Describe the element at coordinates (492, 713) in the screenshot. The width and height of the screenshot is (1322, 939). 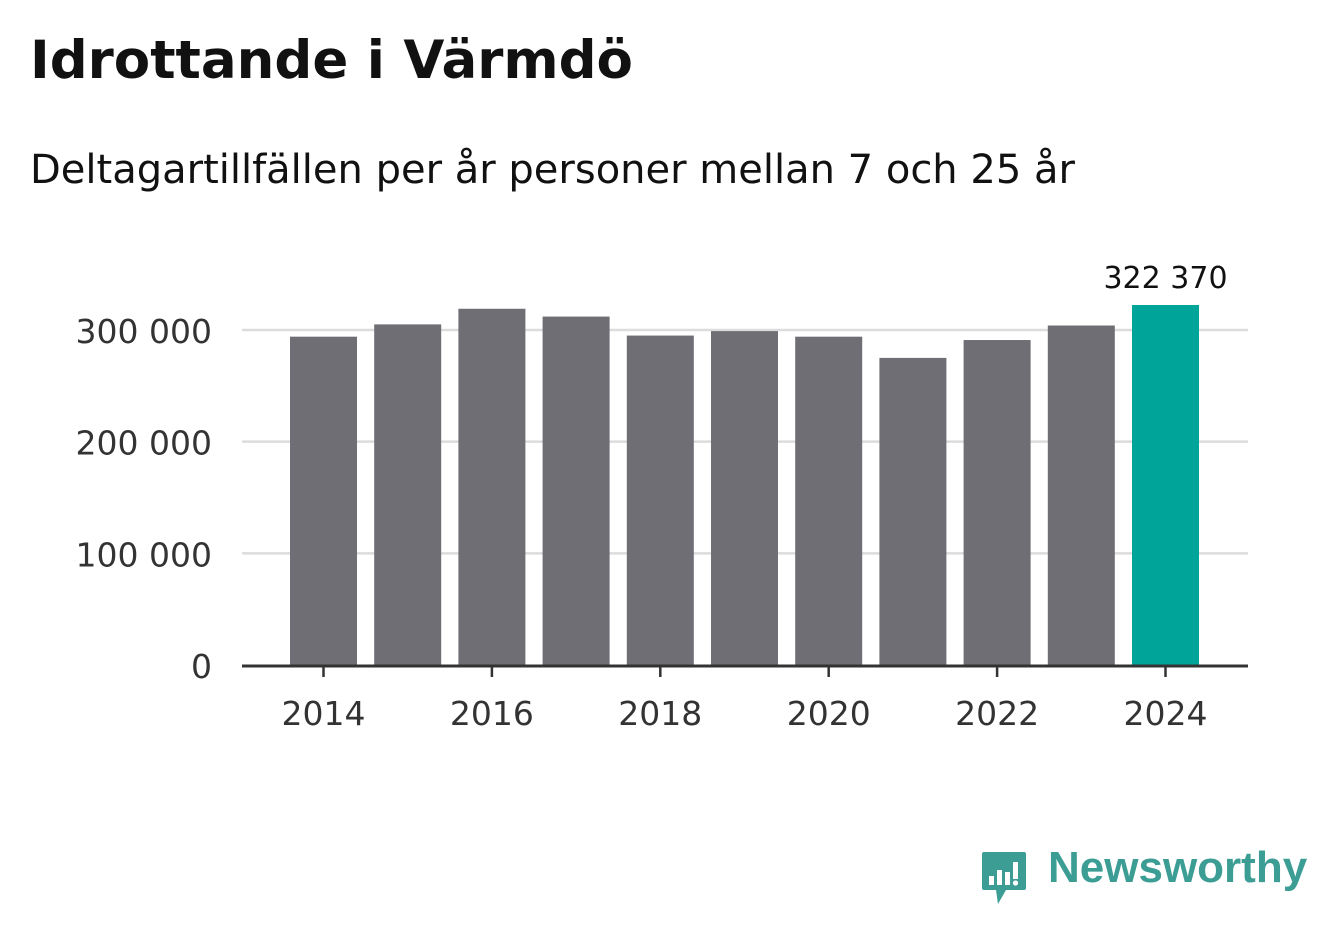
I see `x-tick-label: 2016` at that location.